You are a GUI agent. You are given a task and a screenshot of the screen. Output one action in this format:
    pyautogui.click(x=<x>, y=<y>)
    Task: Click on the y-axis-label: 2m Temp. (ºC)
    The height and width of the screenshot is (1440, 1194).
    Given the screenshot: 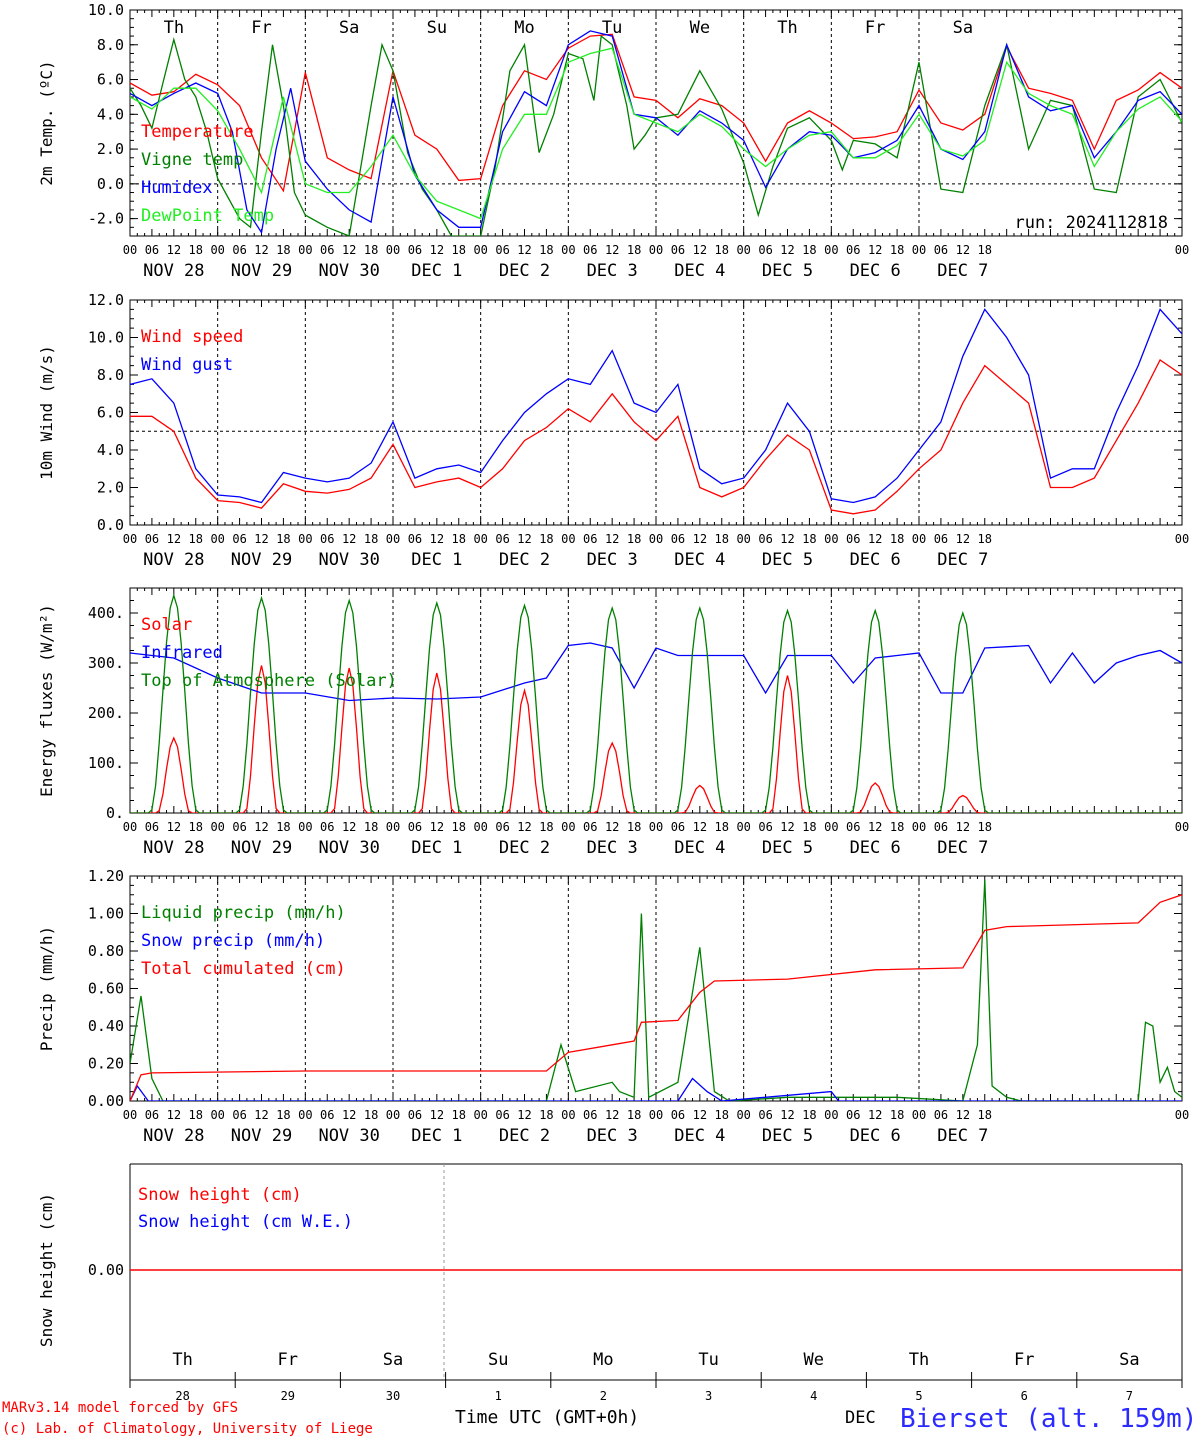 What is the action you would take?
    pyautogui.click(x=46, y=122)
    